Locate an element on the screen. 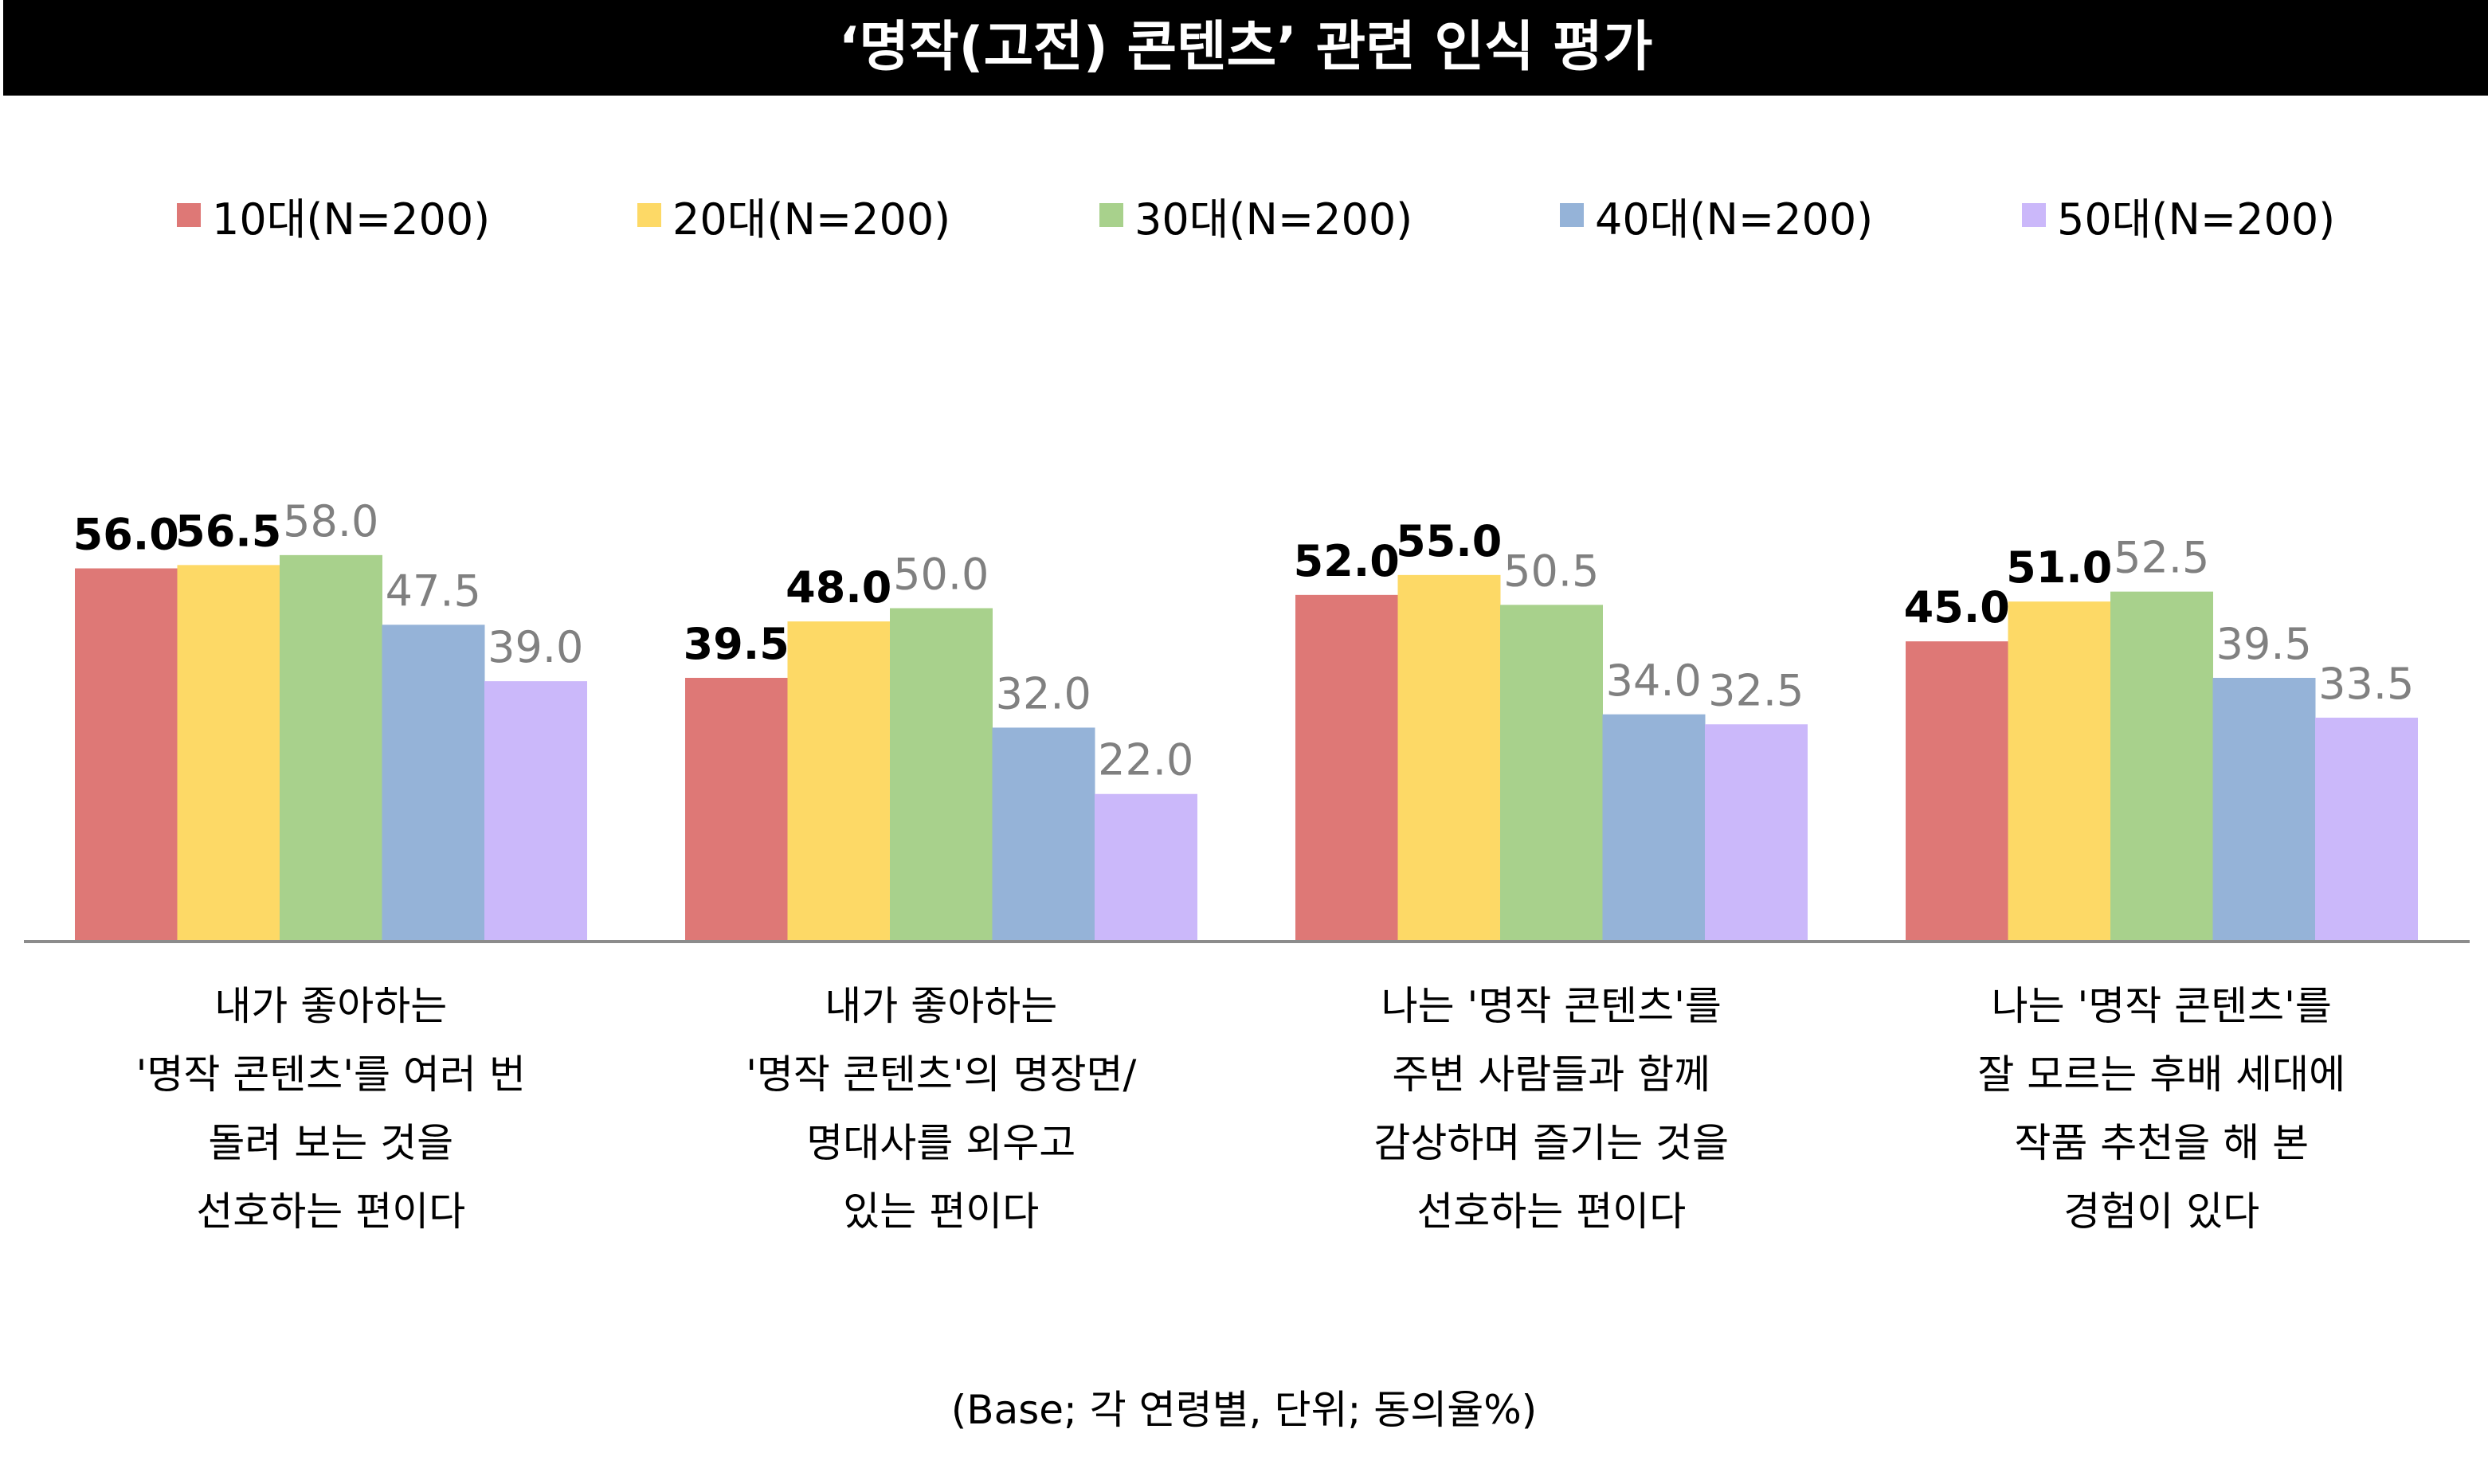  category-label: 감상하며 즐기는 것을 is located at coordinates (1551, 1143).